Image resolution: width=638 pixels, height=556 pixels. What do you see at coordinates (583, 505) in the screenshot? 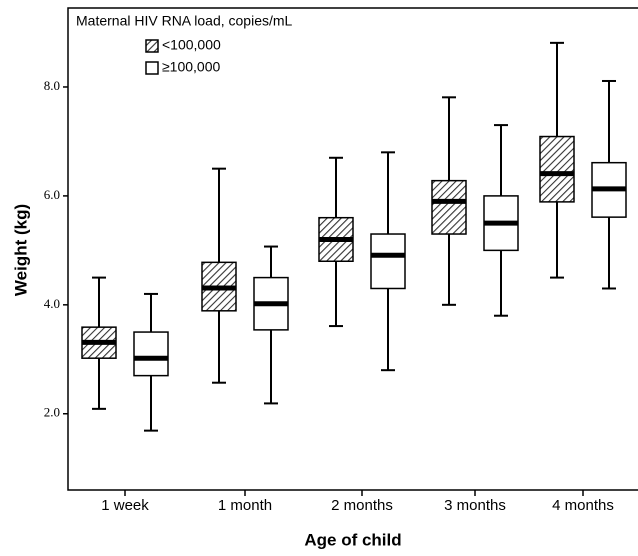
I see `x-tick-label: 4 months` at bounding box center [583, 505].